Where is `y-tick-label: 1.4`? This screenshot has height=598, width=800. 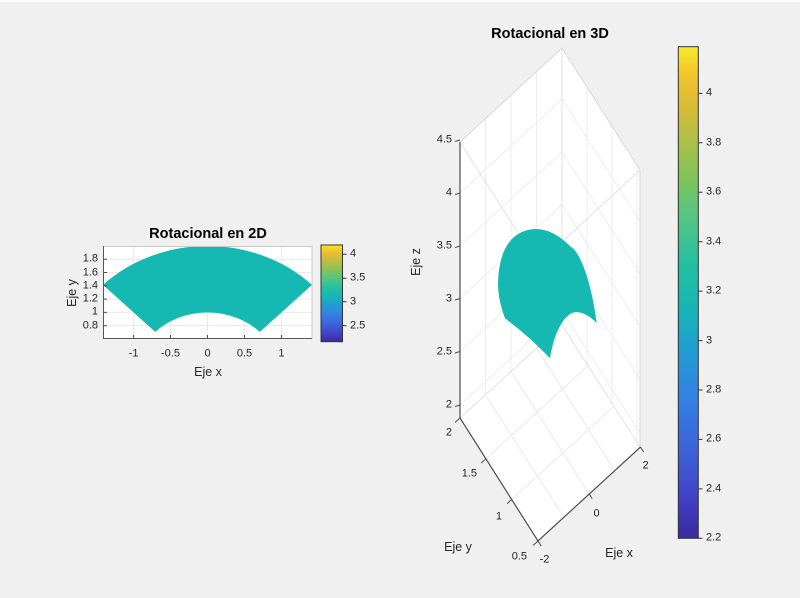
y-tick-label: 1.4 is located at coordinates (90, 285).